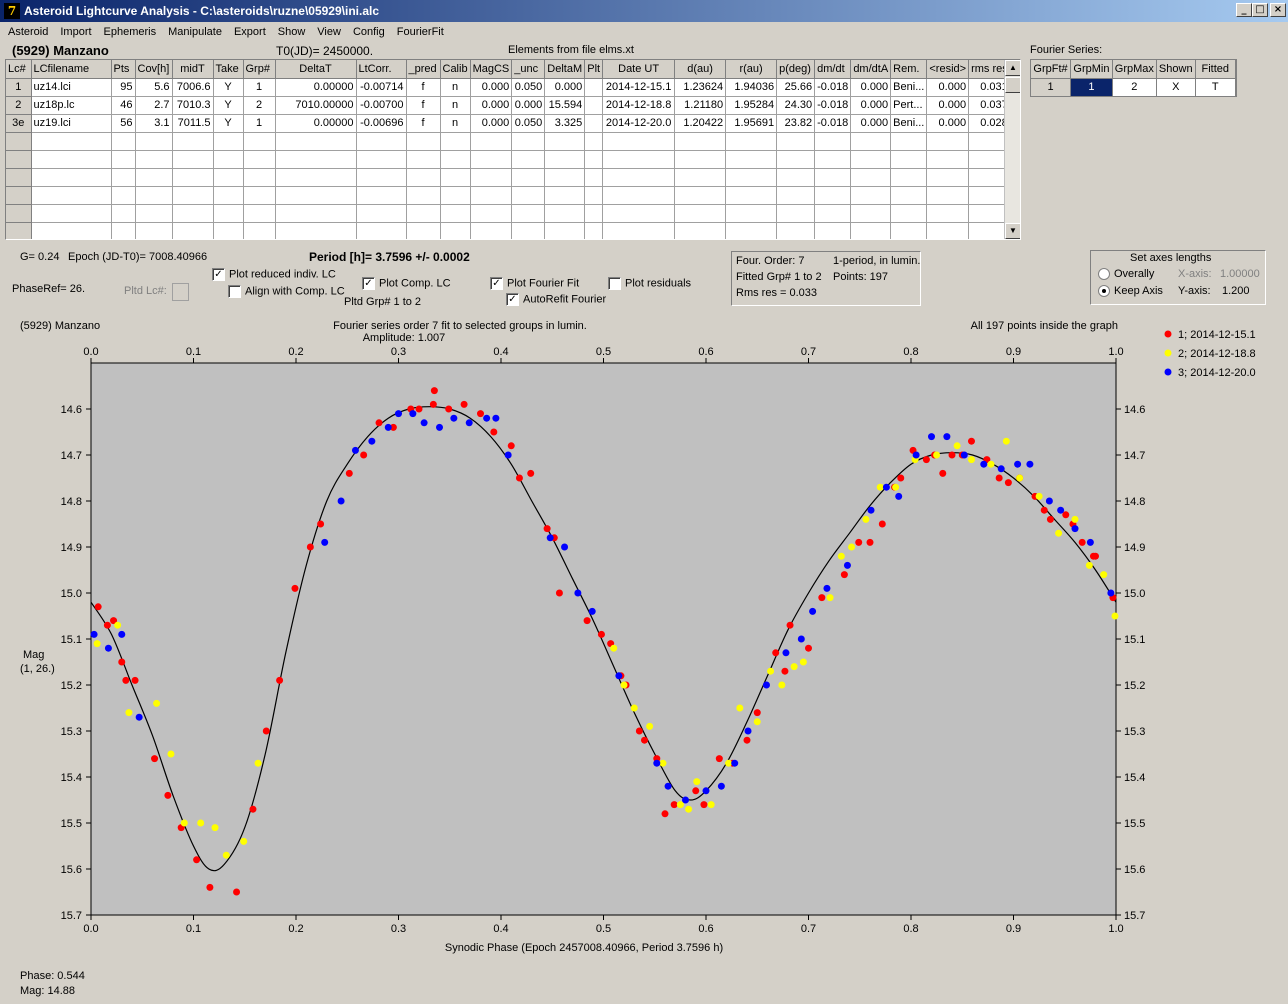 The image size is (1288, 1004). I want to click on table-cell: 1.20422, so click(700, 123).